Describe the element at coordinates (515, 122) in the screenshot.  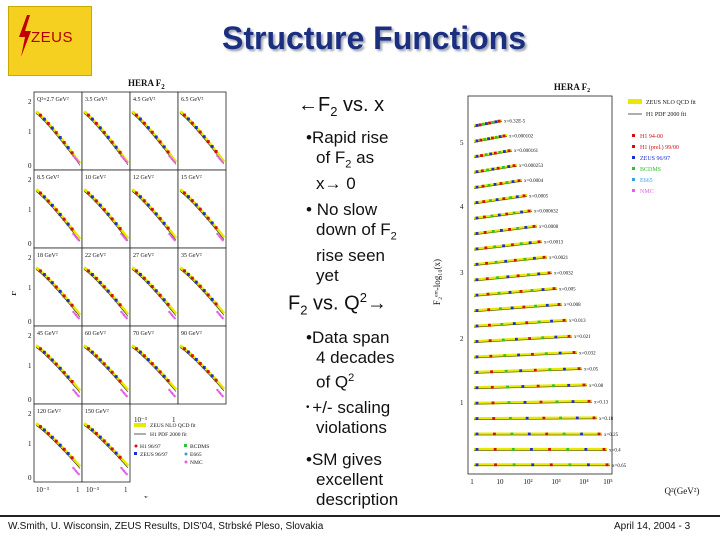
I see `x-bin-label: x=6.32E-5` at that location.